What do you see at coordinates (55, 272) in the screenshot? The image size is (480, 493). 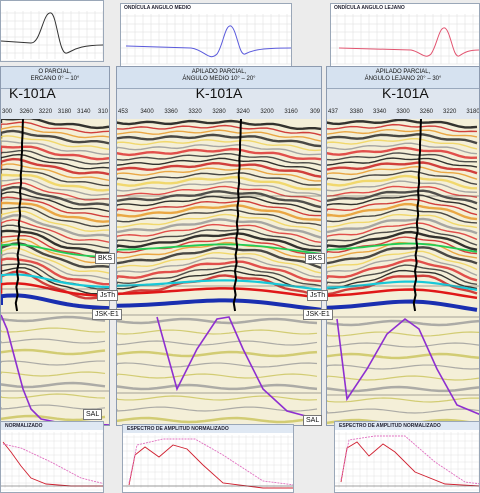 I see `seismic-section-near` at bounding box center [55, 272].